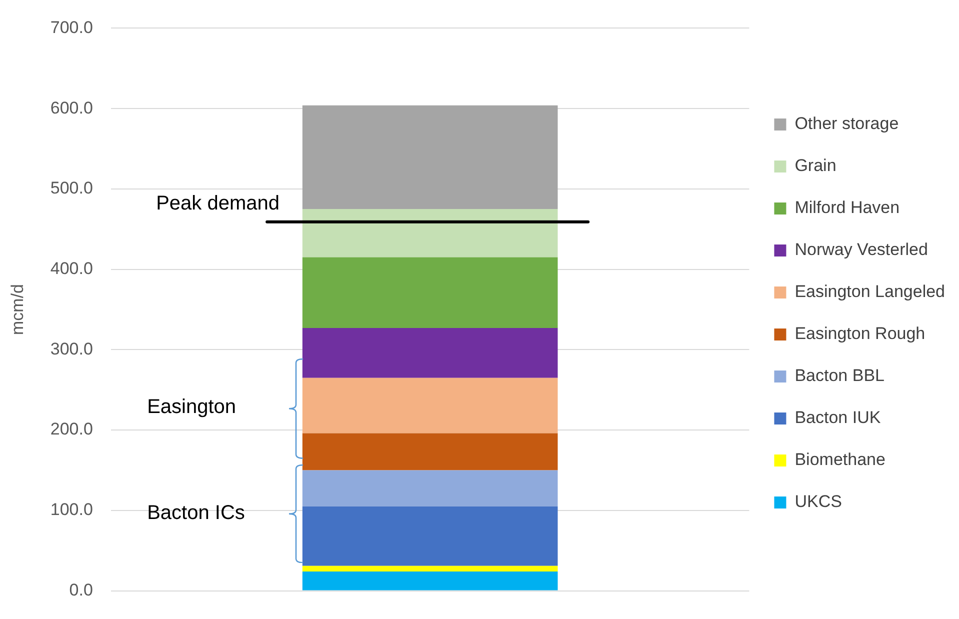  I want to click on ref-line-label: Peak demand, so click(218, 203).